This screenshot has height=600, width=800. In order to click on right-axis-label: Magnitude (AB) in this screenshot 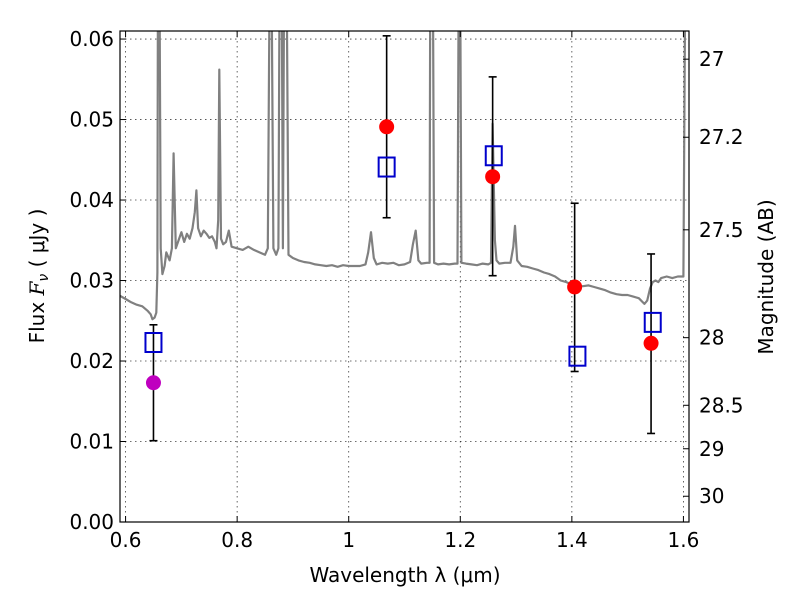, I will do `click(766, 276)`.